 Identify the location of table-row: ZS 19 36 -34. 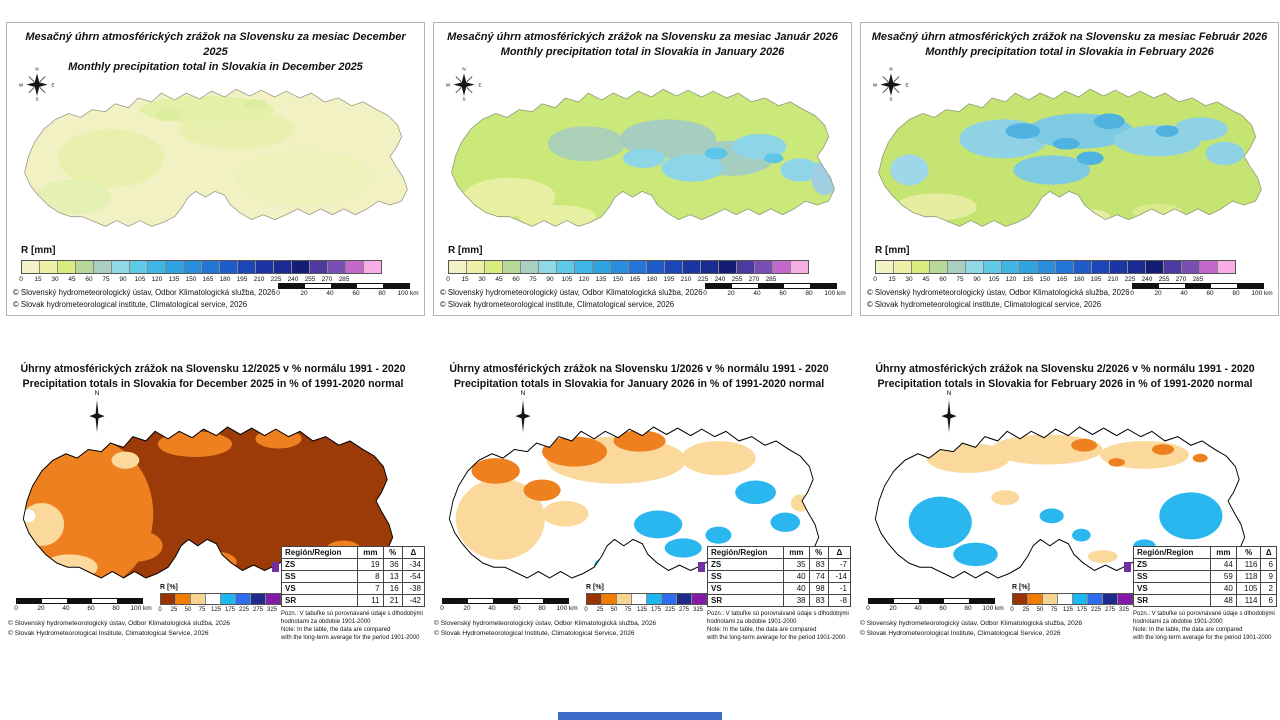
(353, 564).